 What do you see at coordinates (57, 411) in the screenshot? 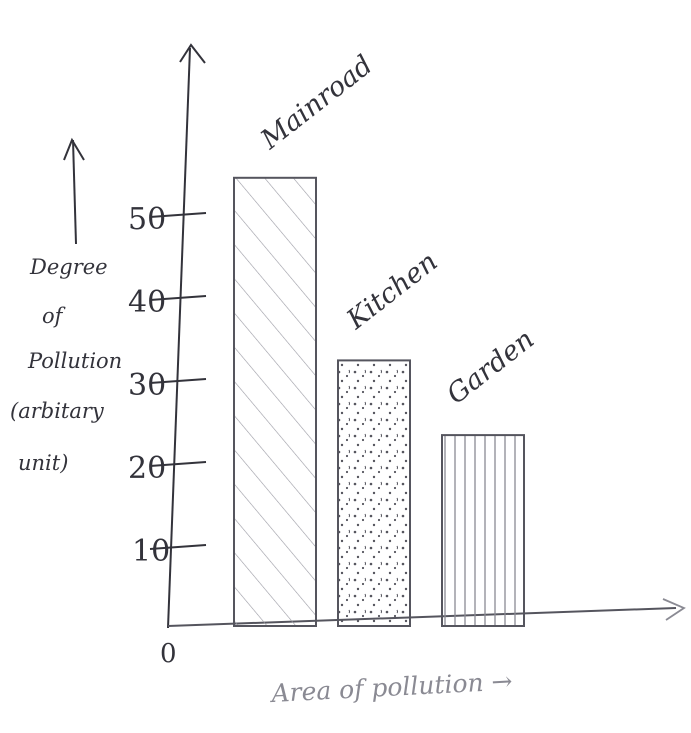
I see `ylabel-line-4: (arbitary` at bounding box center [57, 411].